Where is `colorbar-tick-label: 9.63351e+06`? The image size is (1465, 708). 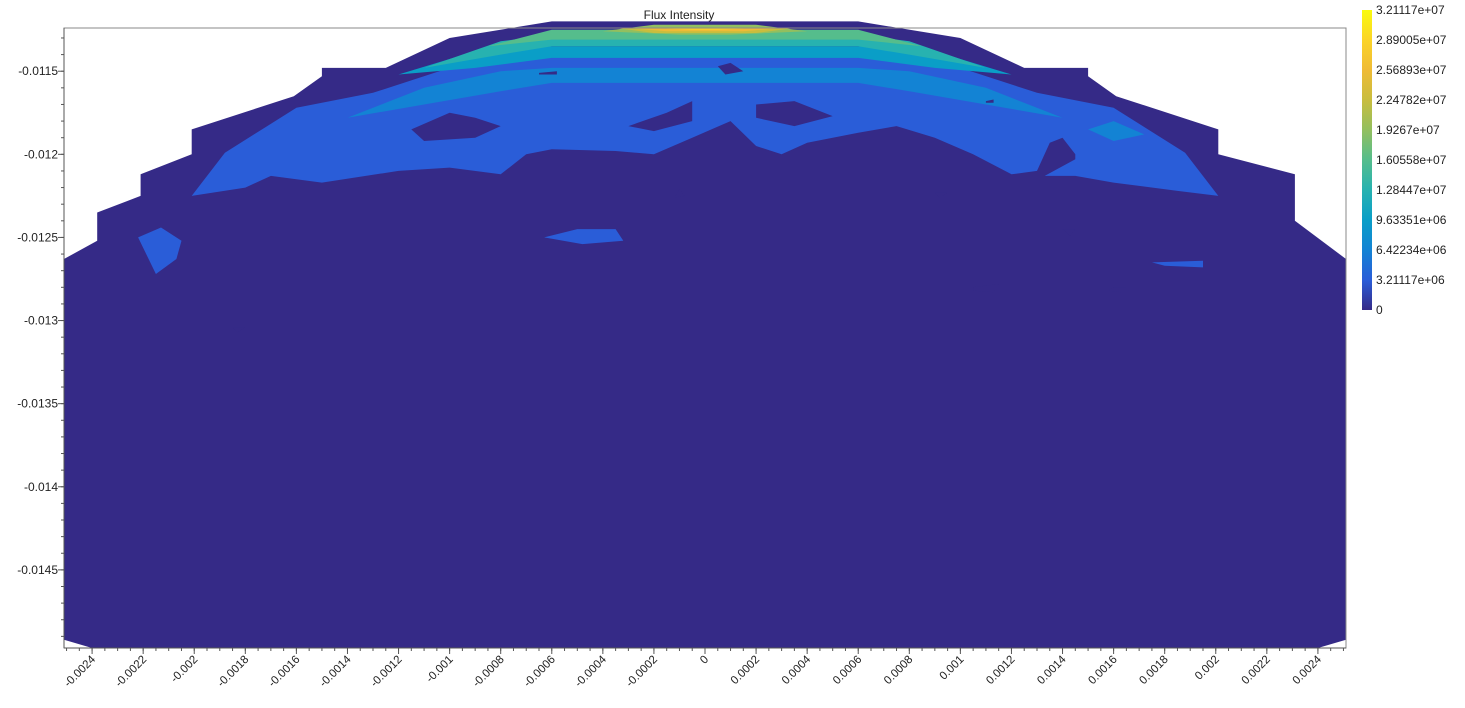
colorbar-tick-label: 9.63351e+06 is located at coordinates (1411, 220).